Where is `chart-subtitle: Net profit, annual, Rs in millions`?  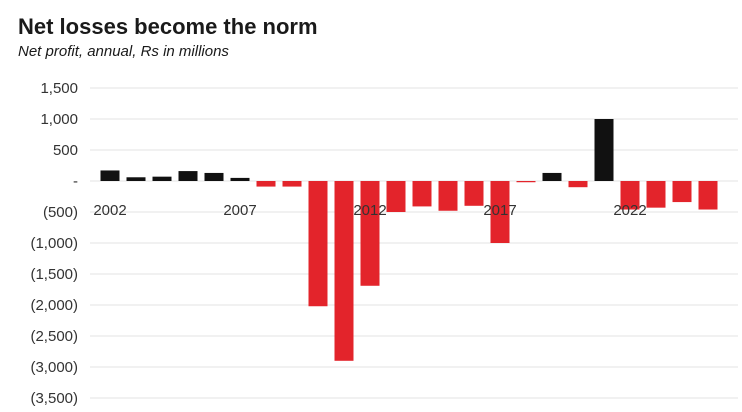 chart-subtitle: Net profit, annual, Rs in millions is located at coordinates (123, 51).